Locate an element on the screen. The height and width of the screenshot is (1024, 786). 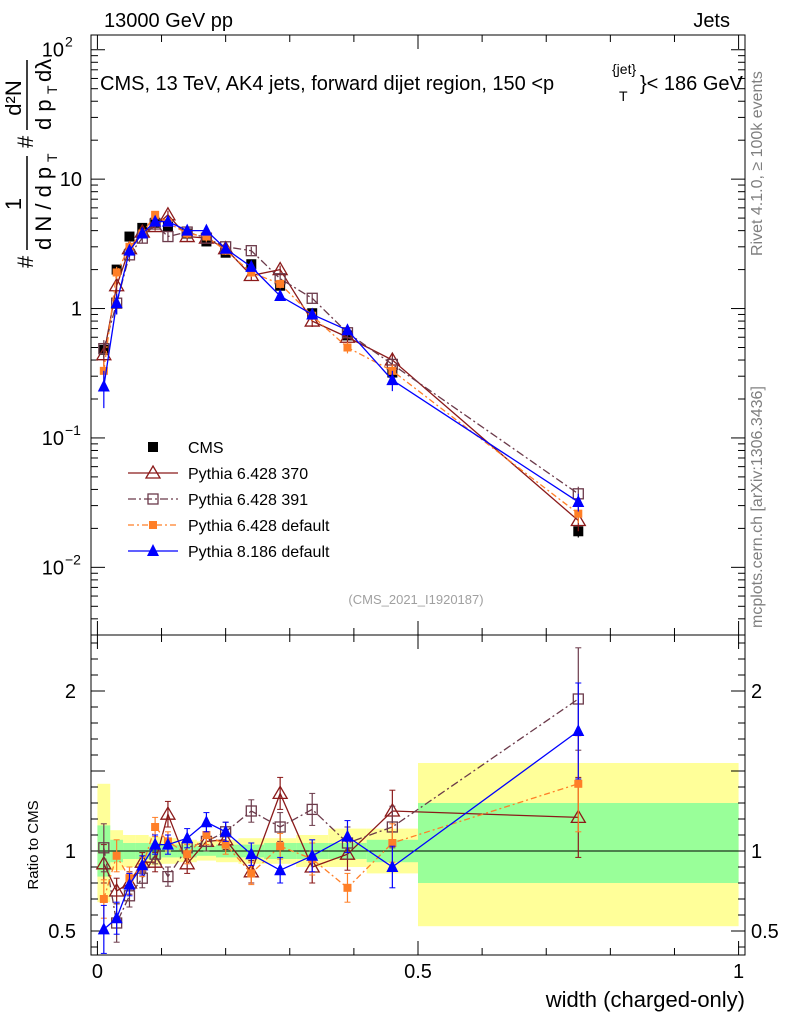
x-tick-label: 0 is located at coordinates (97, 972).